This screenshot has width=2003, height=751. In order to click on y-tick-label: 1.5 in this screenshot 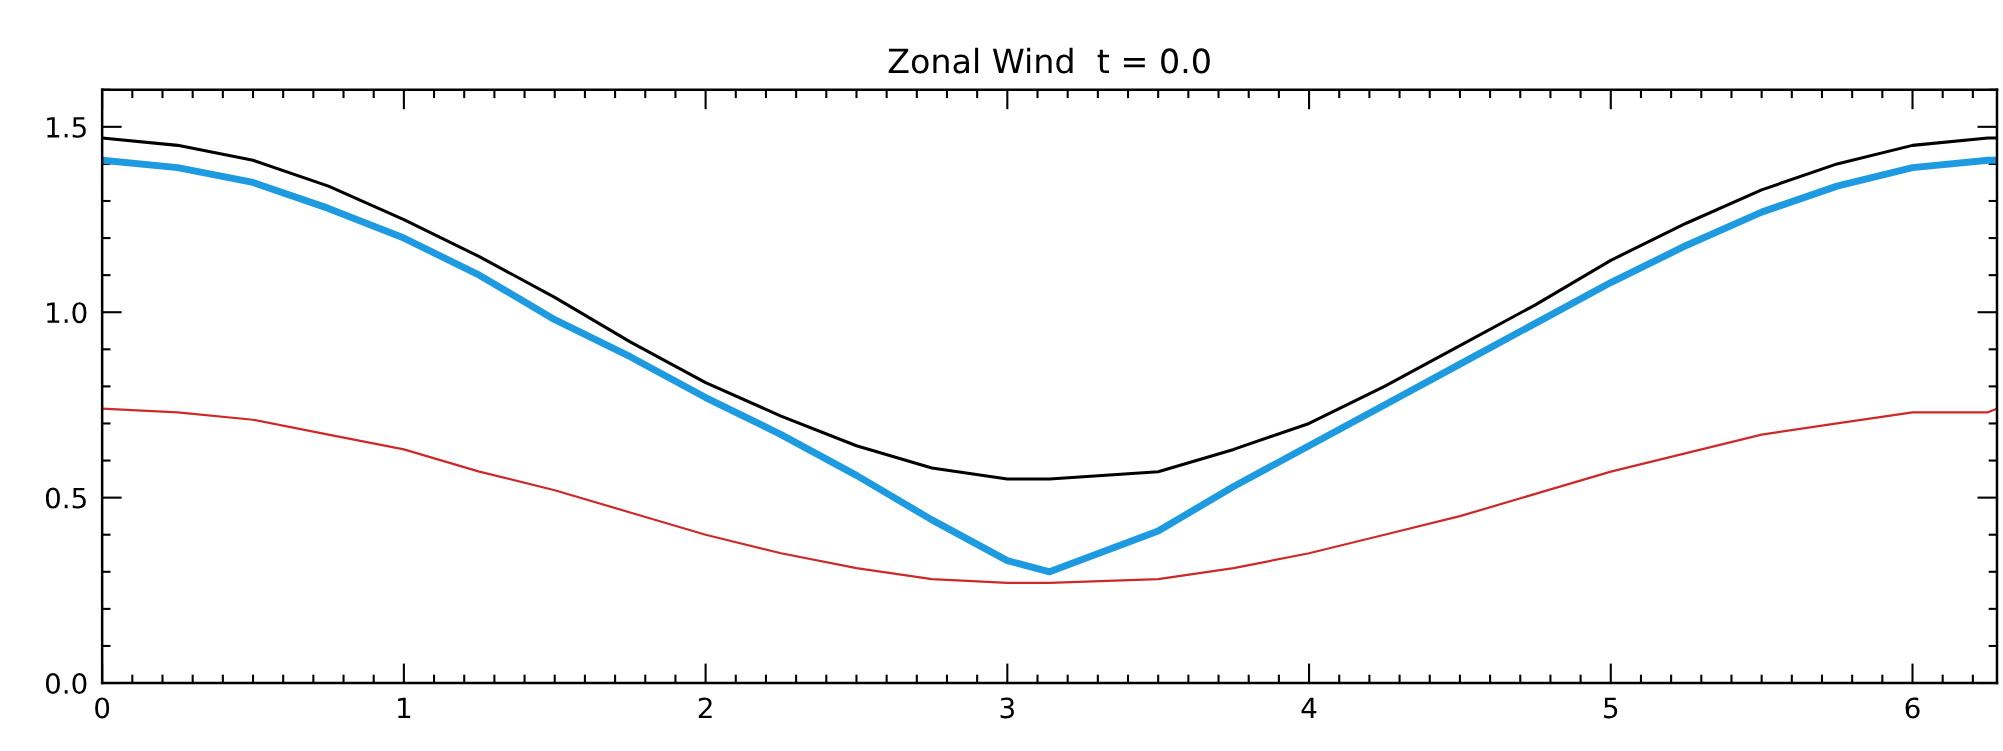, I will do `click(66, 127)`.